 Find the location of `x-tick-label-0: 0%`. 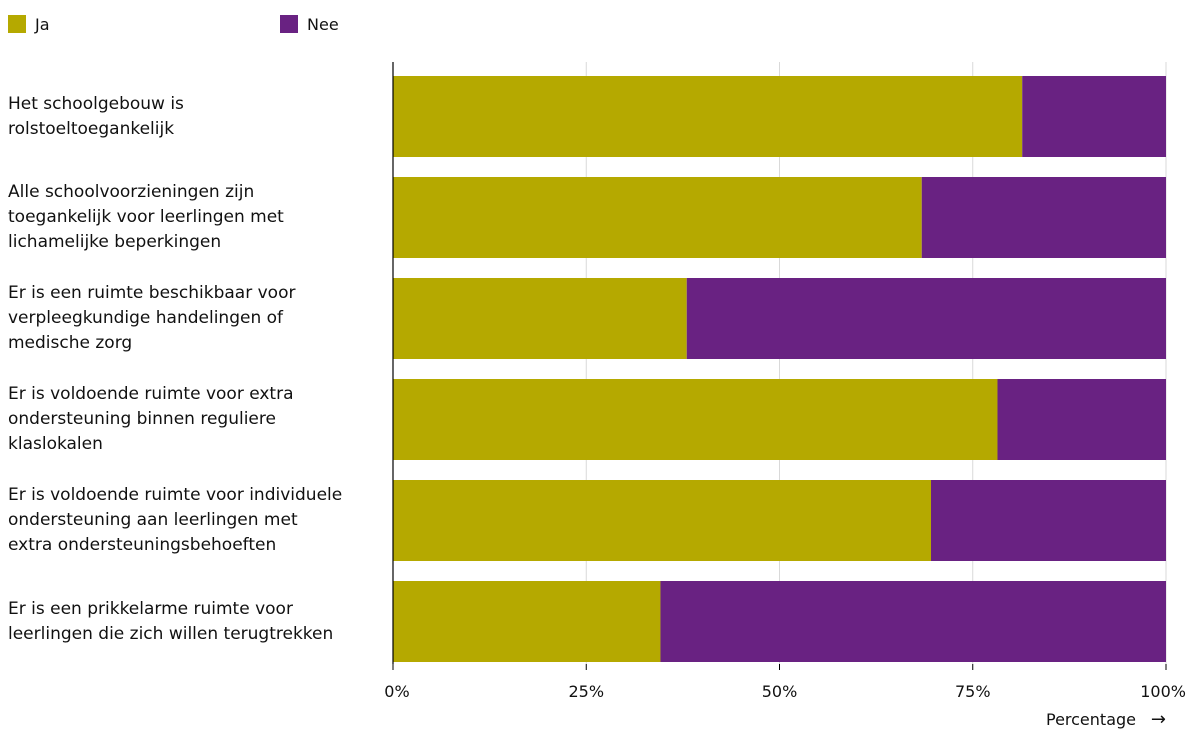

x-tick-label-0: 0% is located at coordinates (396, 691).